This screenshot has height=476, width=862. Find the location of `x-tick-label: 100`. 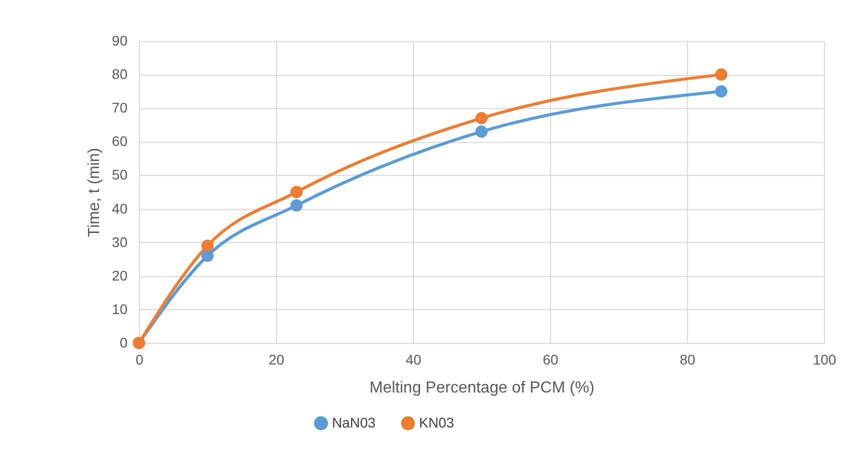

x-tick-label: 100 is located at coordinates (824, 360).